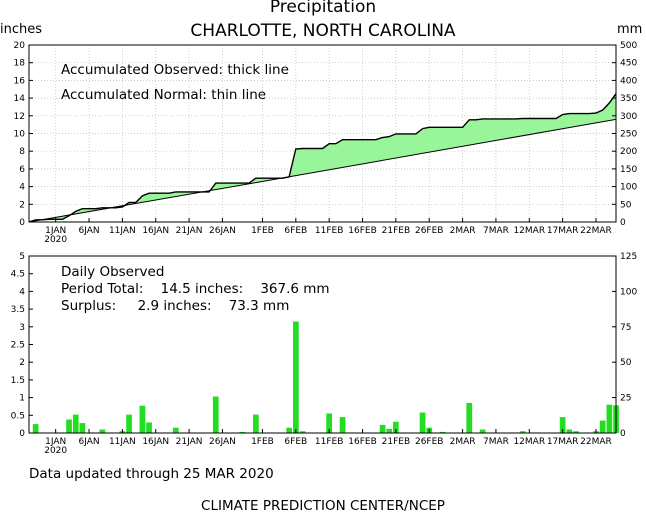 The height and width of the screenshot is (518, 646). Describe the element at coordinates (18, 381) in the screenshot. I see `y-tick-label: 1.5` at that location.